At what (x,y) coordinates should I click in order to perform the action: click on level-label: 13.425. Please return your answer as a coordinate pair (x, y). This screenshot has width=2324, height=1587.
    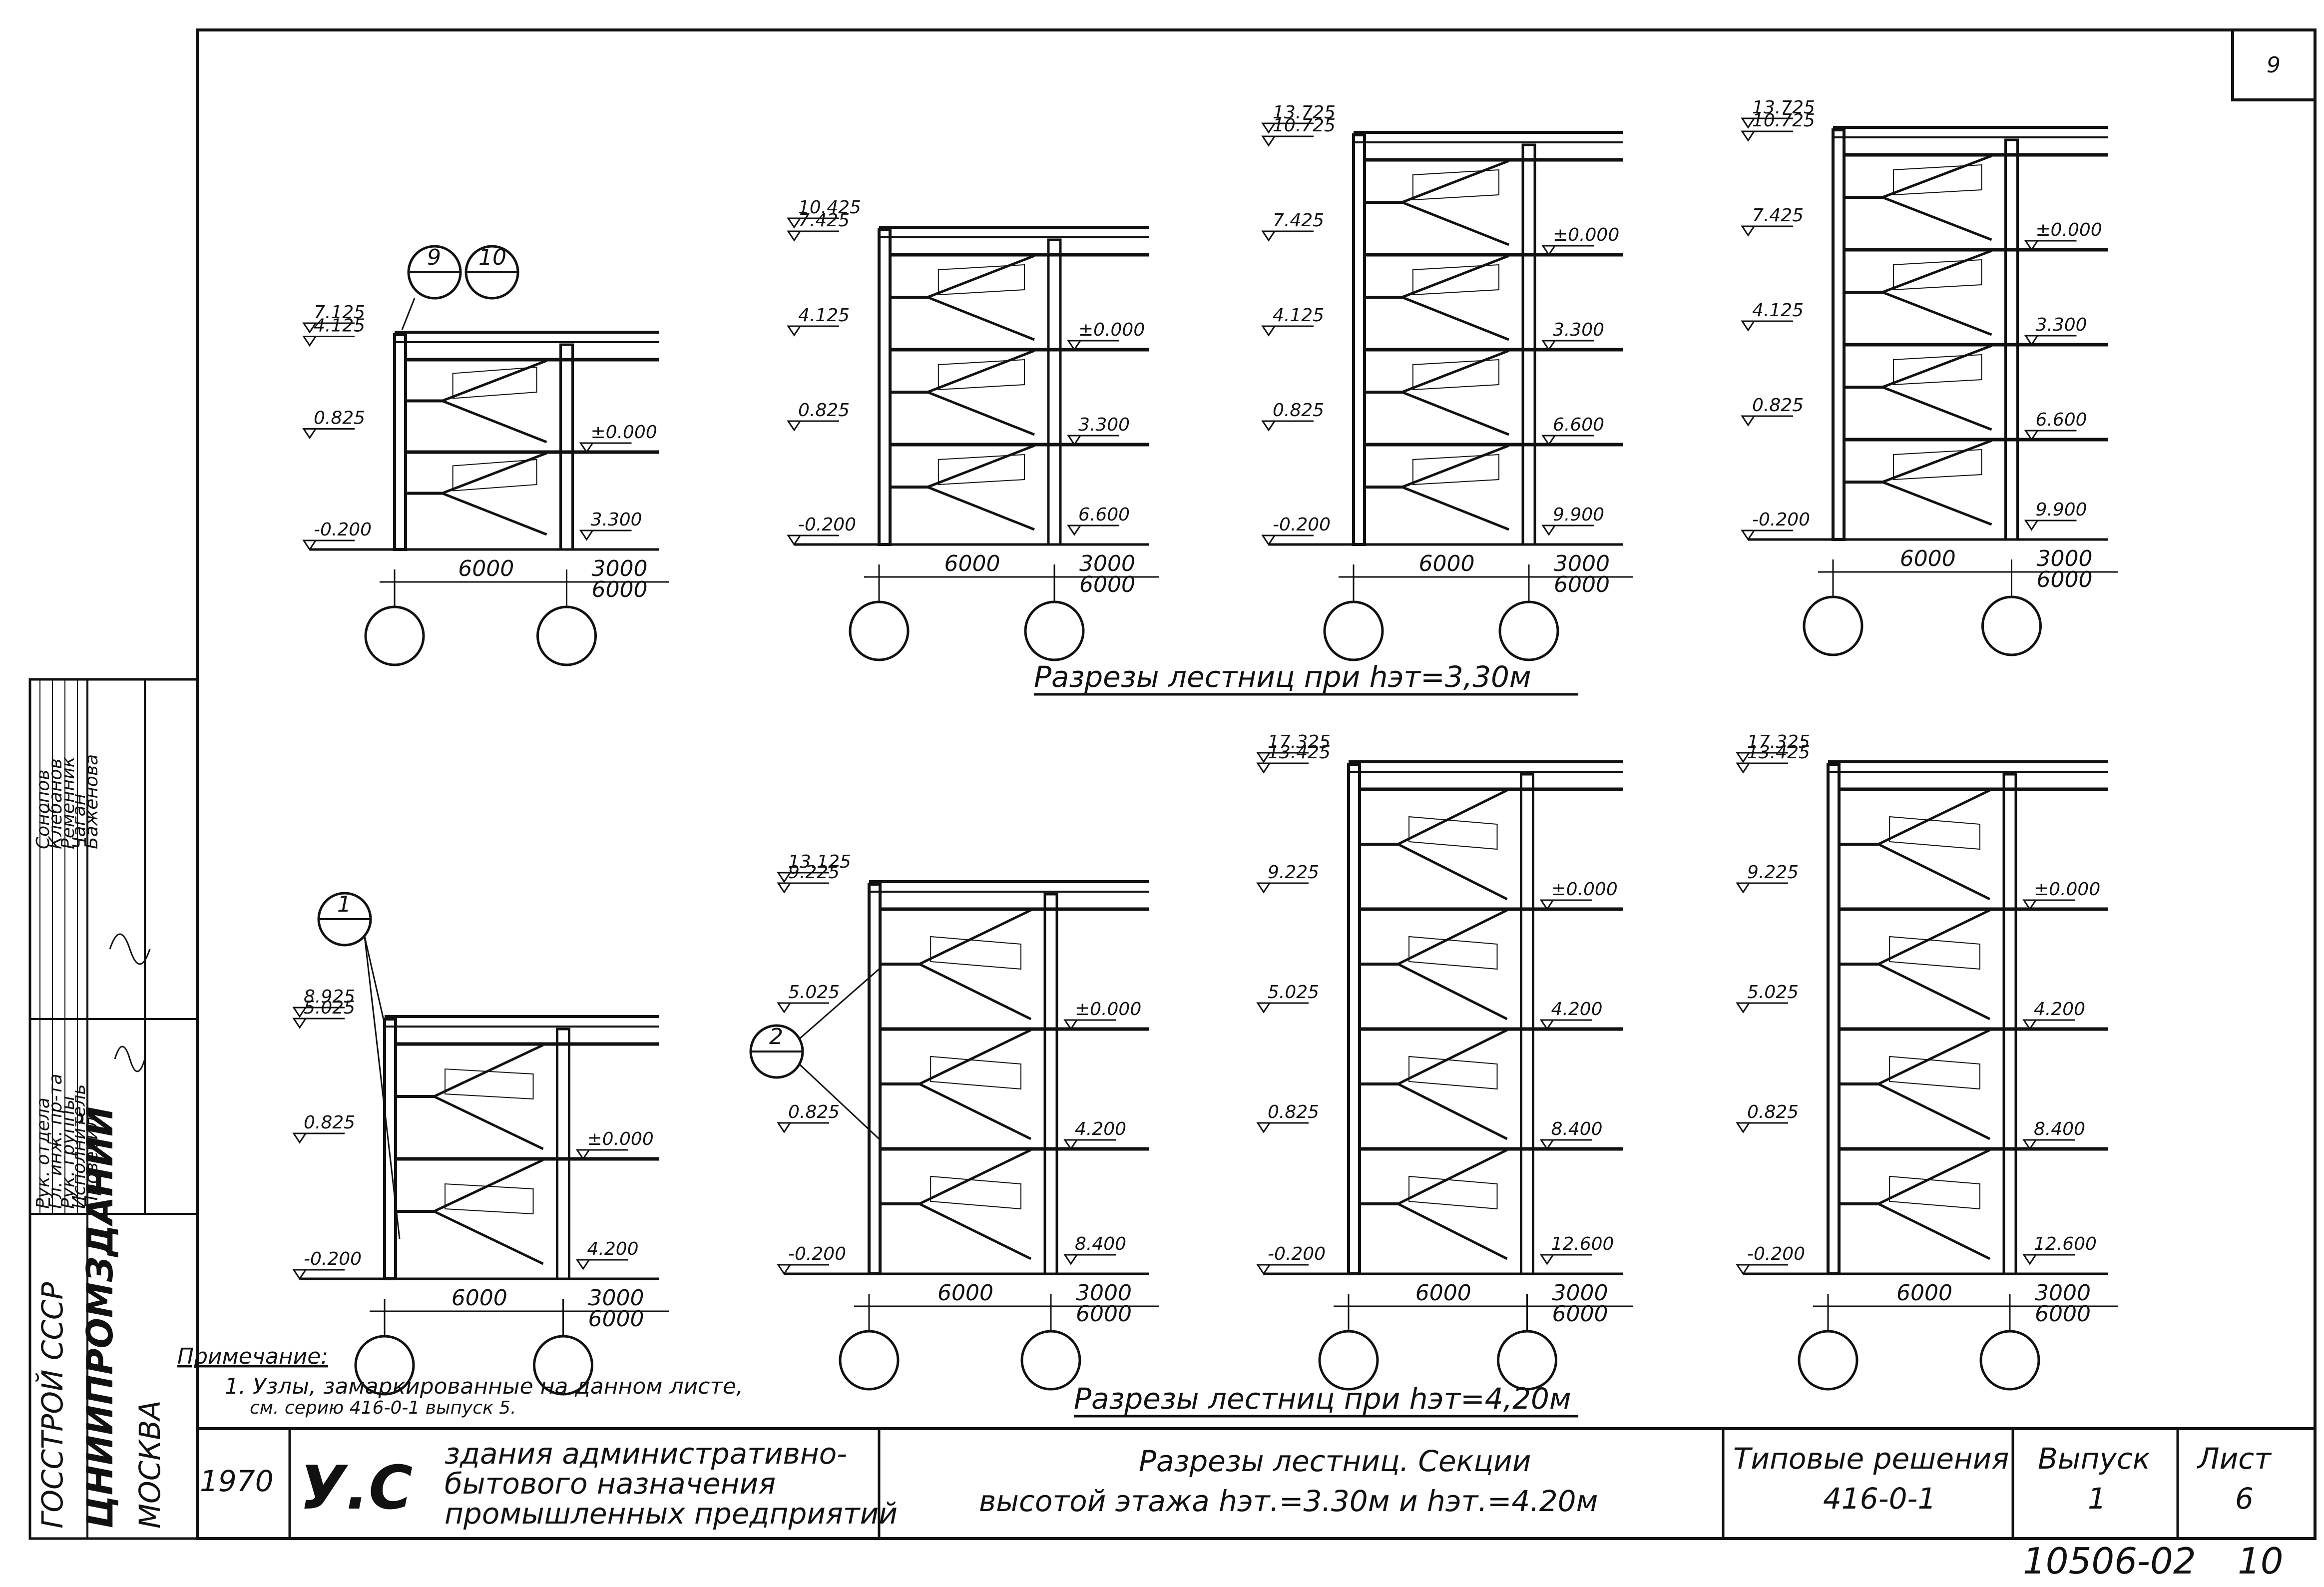
    Looking at the image, I should click on (1300, 752).